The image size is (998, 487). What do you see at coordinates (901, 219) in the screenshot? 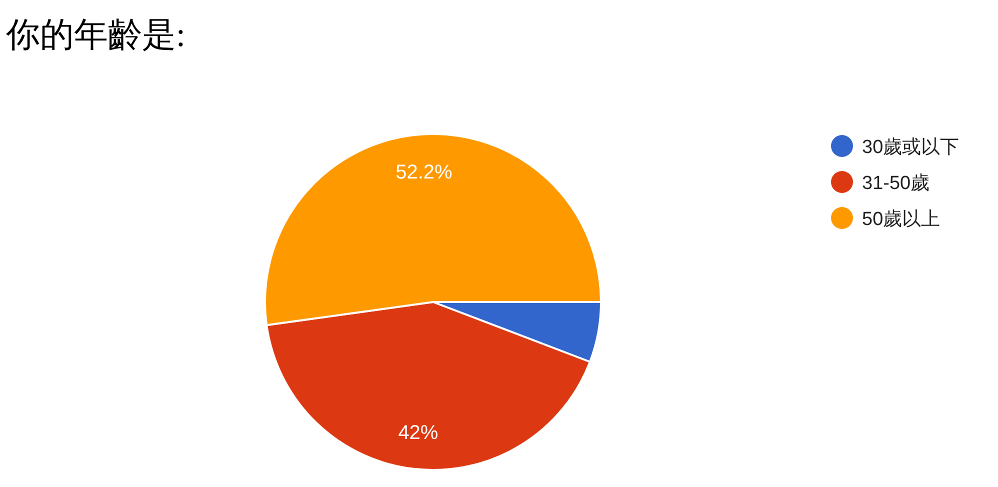
I see `legend-label: 50歲以上` at bounding box center [901, 219].